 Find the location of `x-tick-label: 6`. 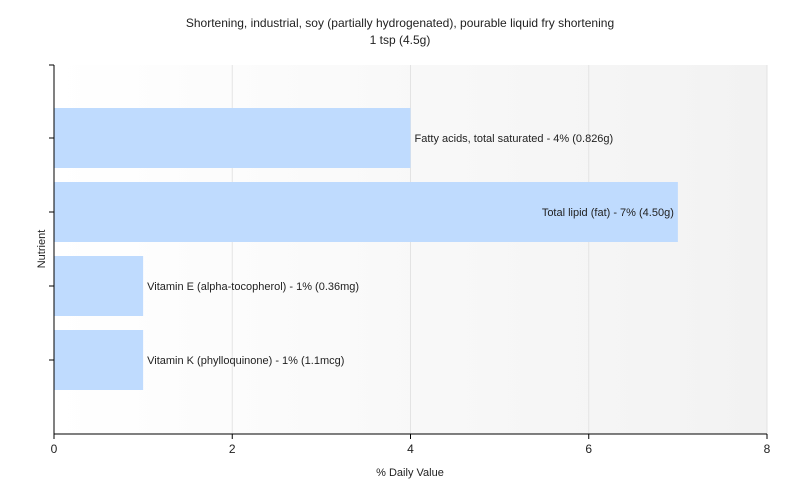

x-tick-label: 6 is located at coordinates (588, 449).